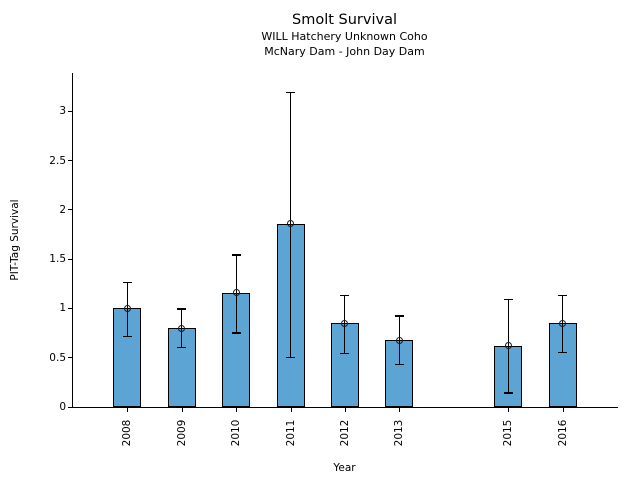 Image resolution: width=640 pixels, height=480 pixels. I want to click on error-cap-bottom-2009, so click(182, 347).